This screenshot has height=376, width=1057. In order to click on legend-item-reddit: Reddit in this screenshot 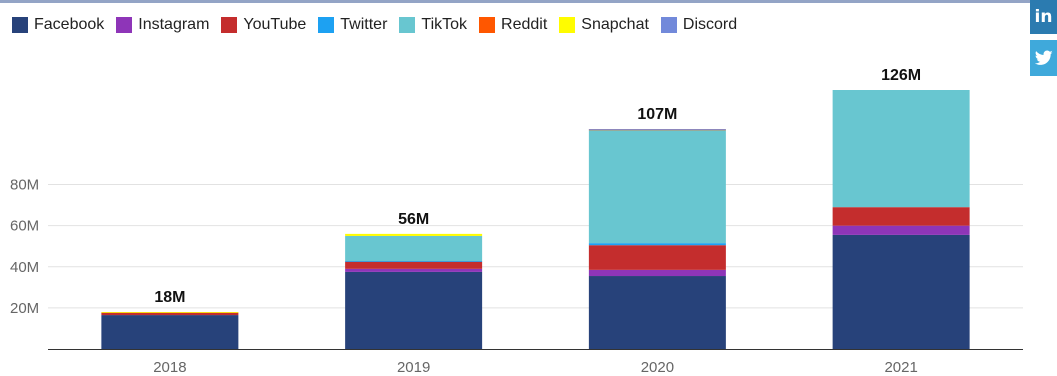, I will do `click(513, 25)`.